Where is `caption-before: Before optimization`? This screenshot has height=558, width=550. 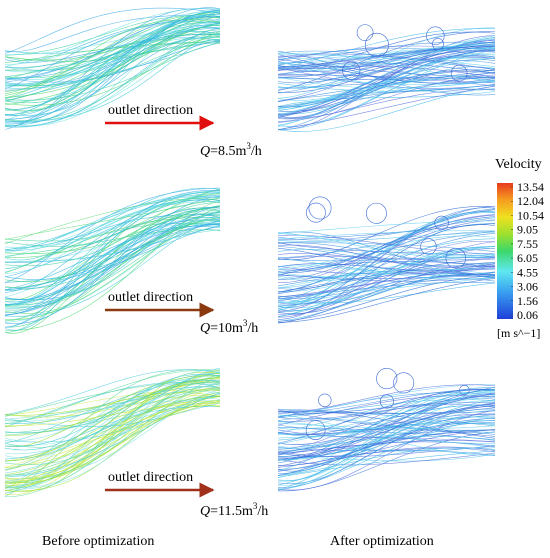 caption-before: Before optimization is located at coordinates (98, 541).